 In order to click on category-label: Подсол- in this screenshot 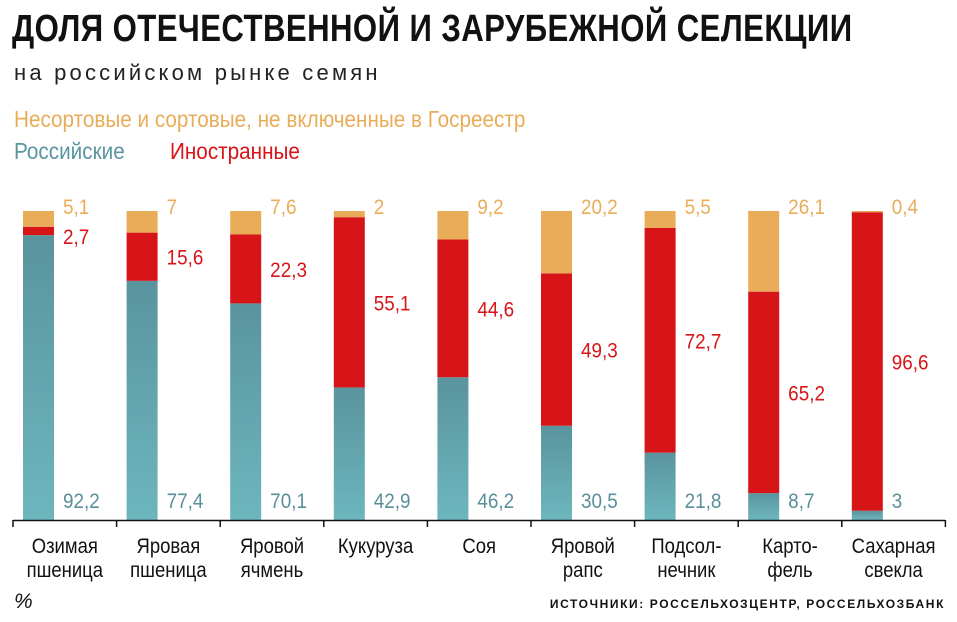, I will do `click(686, 546)`.